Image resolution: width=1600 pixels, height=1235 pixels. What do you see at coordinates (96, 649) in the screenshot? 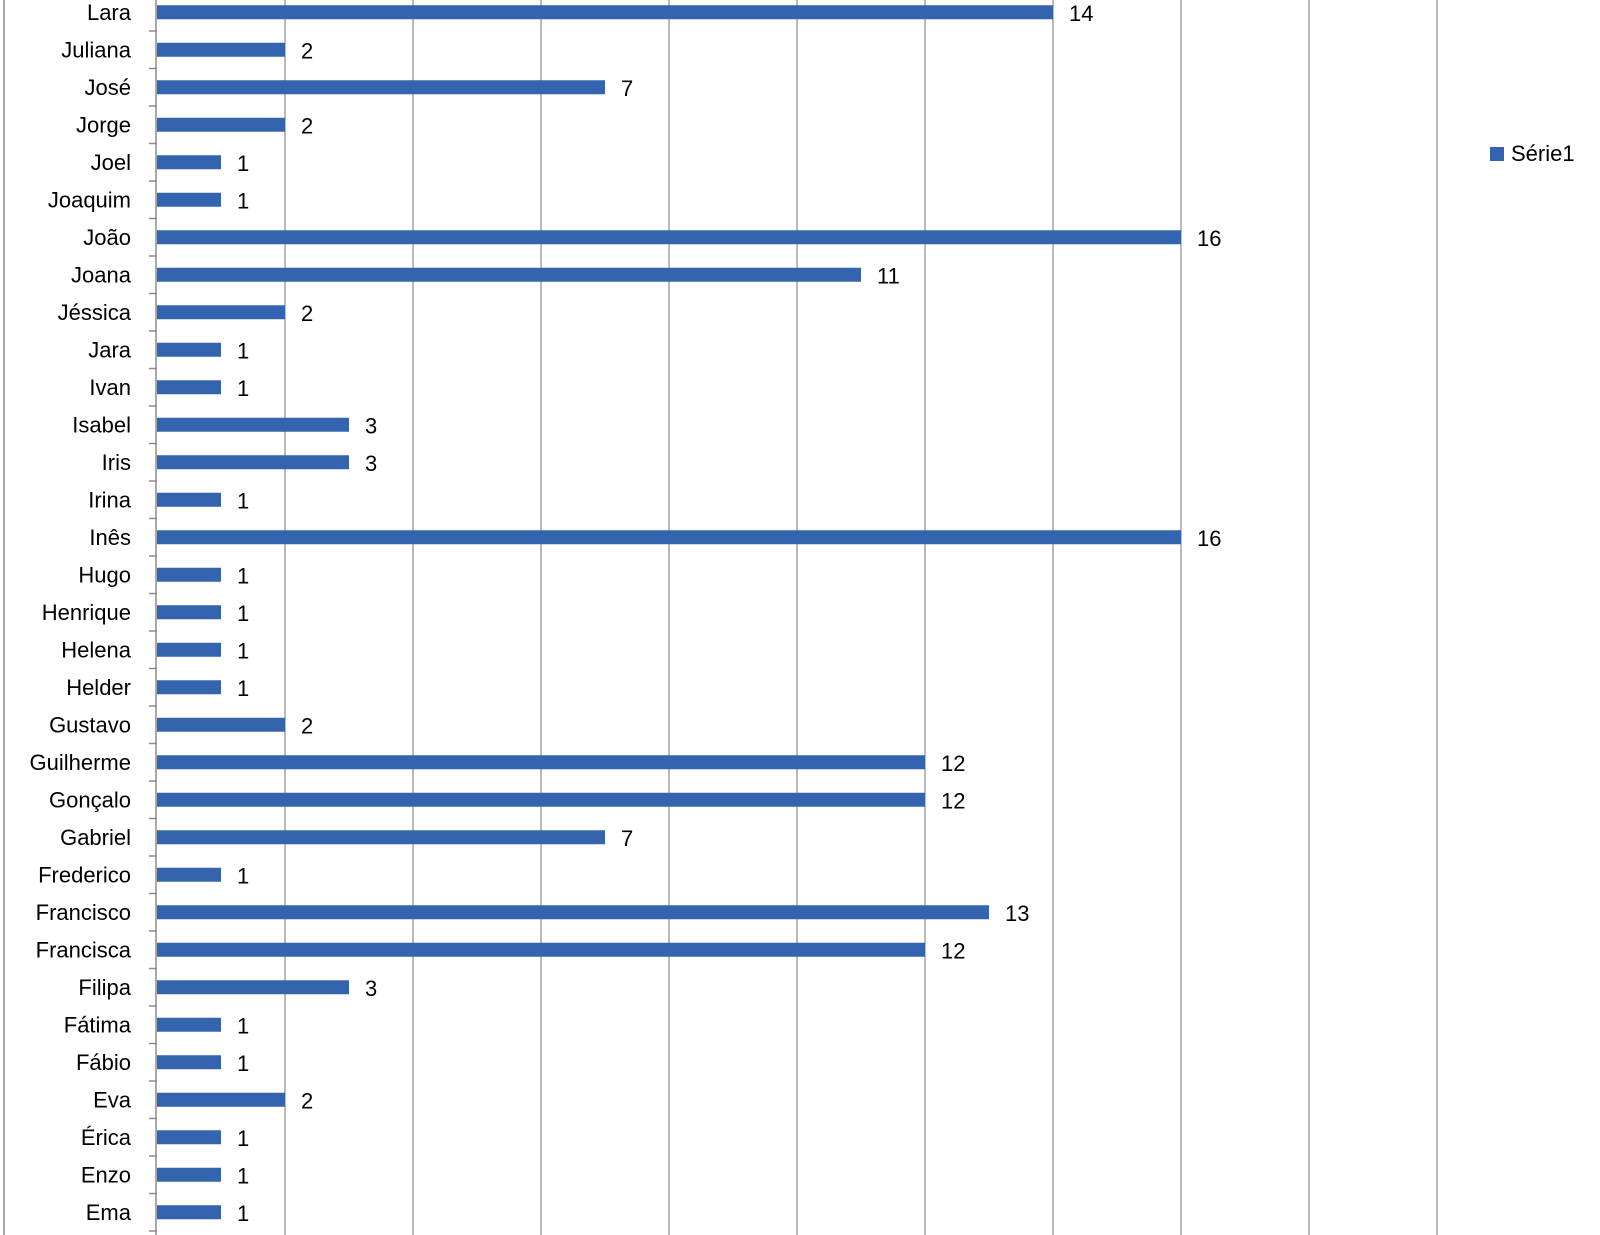
I see `category-label: Helena` at bounding box center [96, 649].